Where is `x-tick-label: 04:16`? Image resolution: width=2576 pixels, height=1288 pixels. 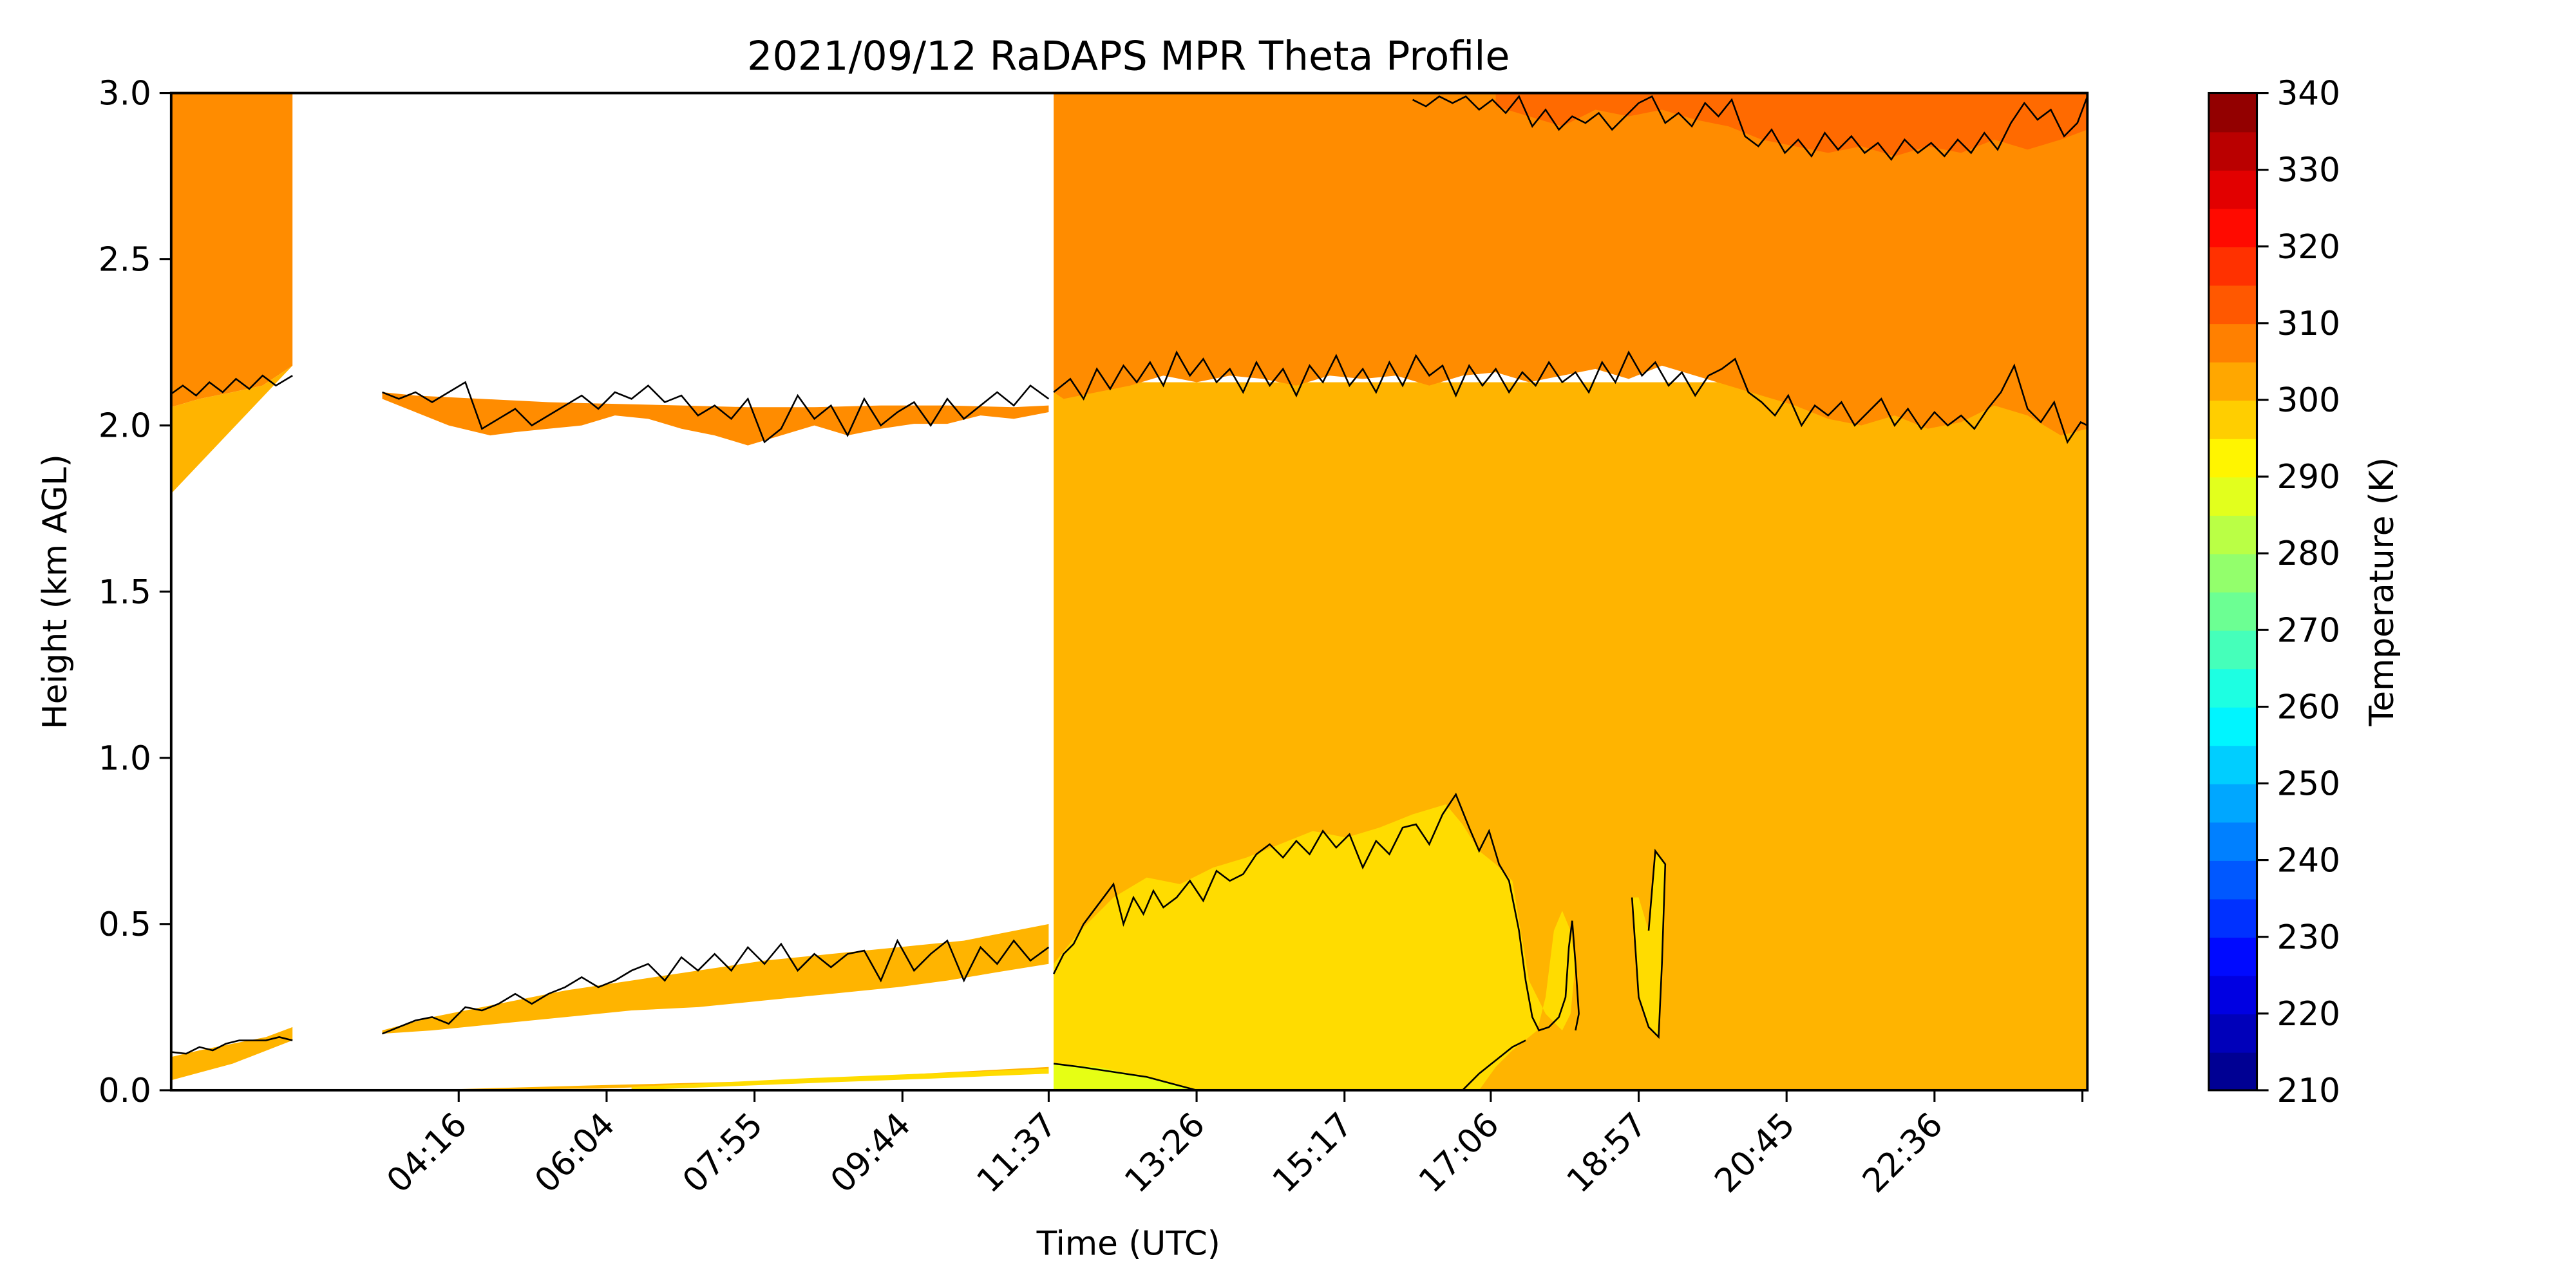
x-tick-label: 04:16 is located at coordinates (427, 1153).